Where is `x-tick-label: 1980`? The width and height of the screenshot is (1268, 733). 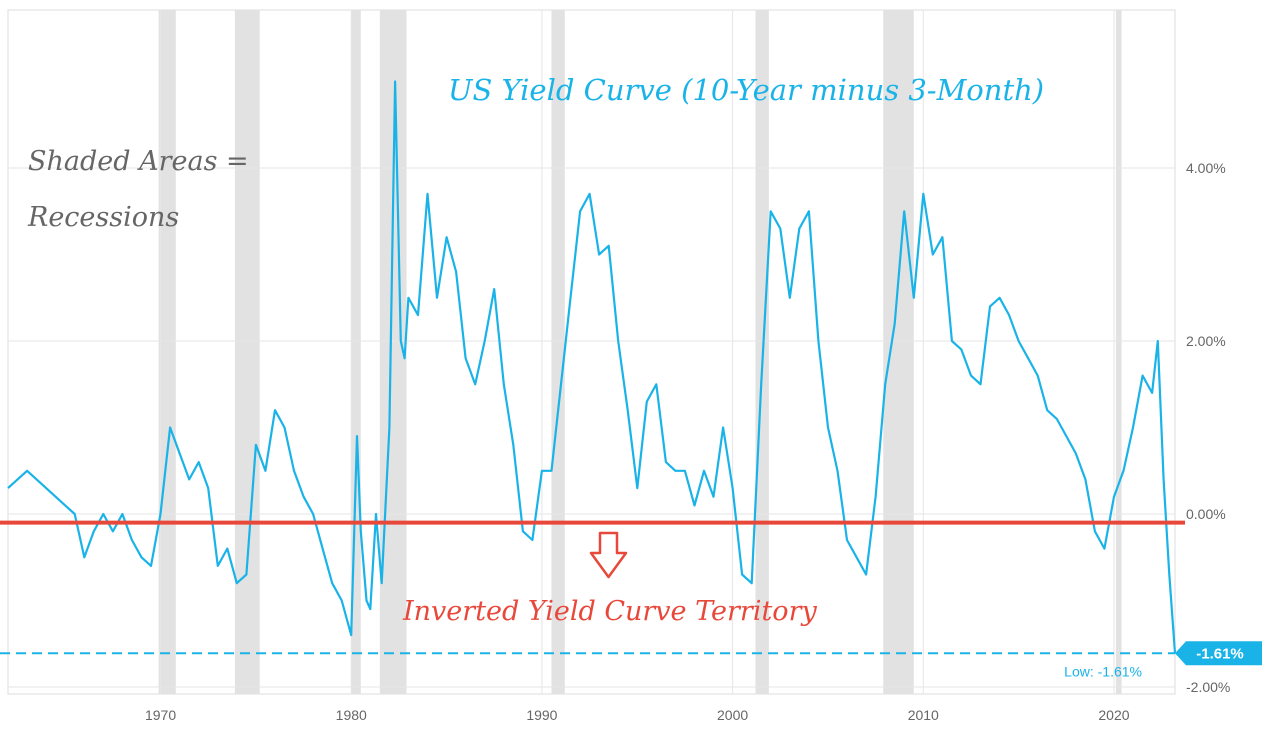
x-tick-label: 1980 is located at coordinates (351, 715).